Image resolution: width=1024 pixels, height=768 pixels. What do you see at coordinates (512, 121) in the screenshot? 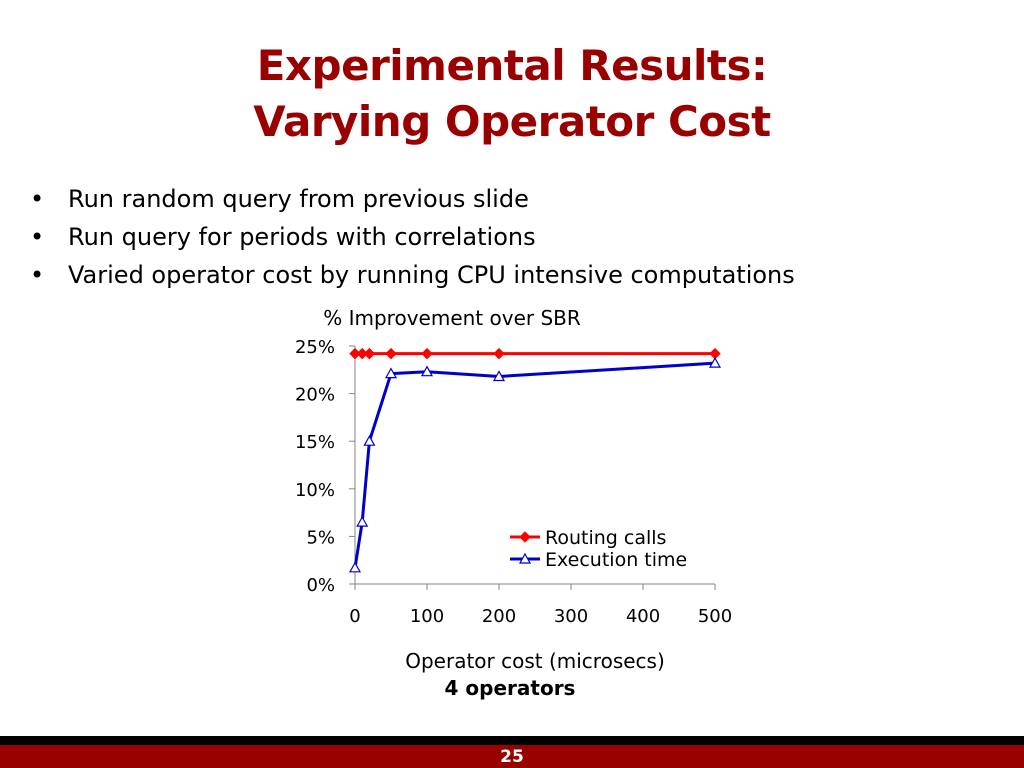
I see `slide-title-line-2: Varying Operator Cost` at bounding box center [512, 121].